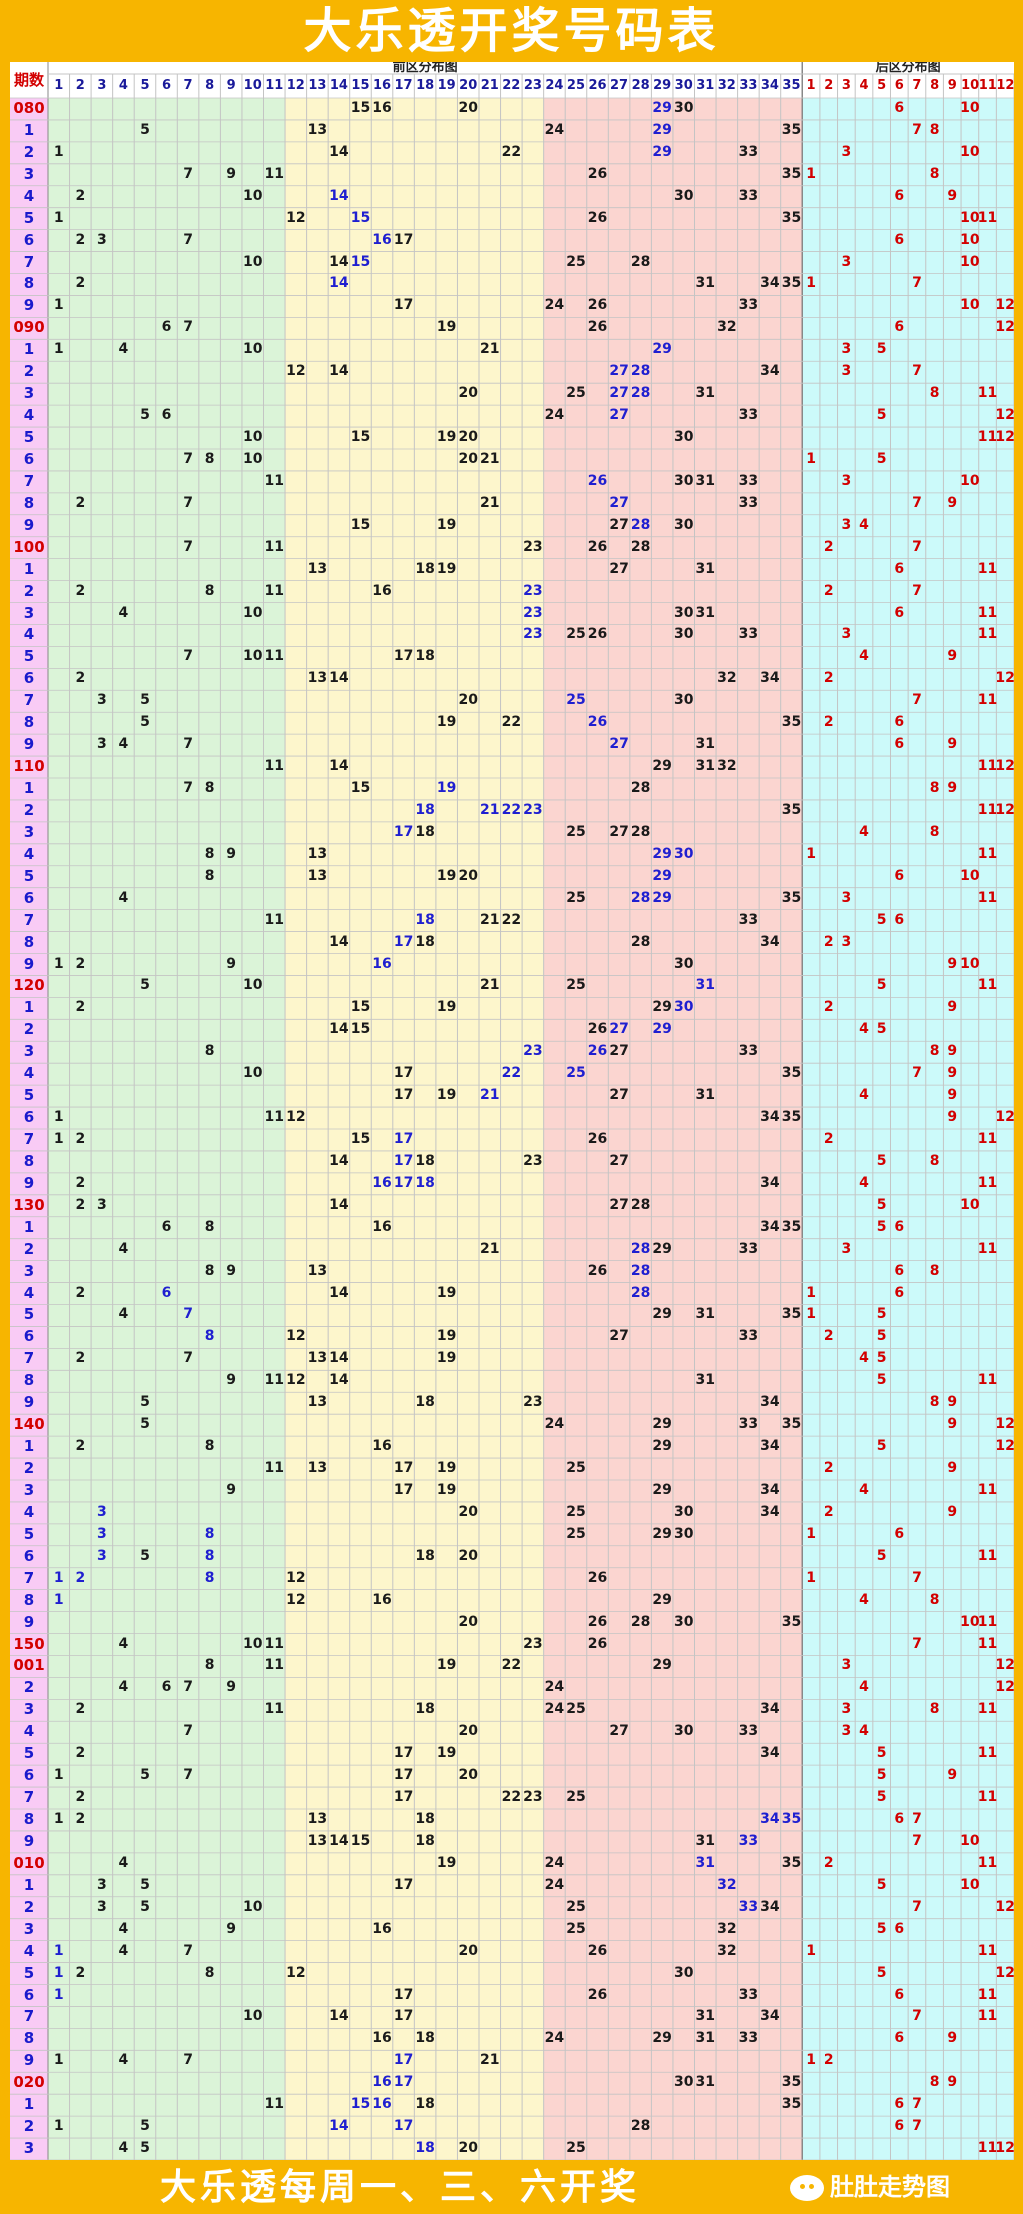 The image size is (1023, 2214). I want to click on period-label: 6, so click(29, 1117).